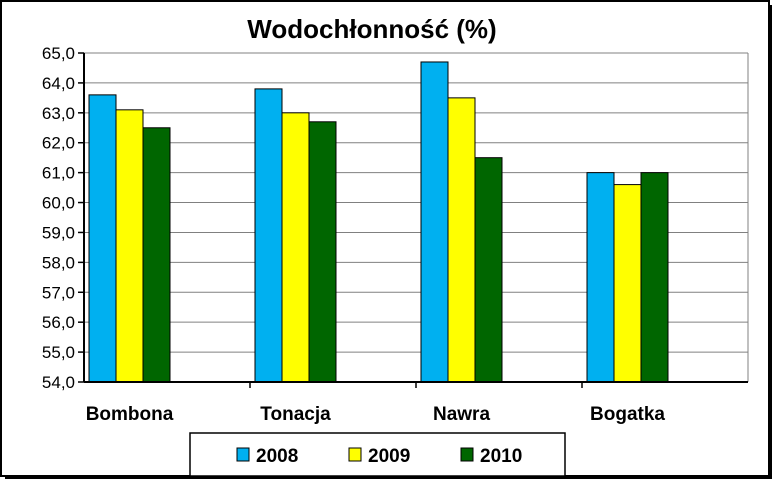 The width and height of the screenshot is (772, 479). Describe the element at coordinates (501, 456) in the screenshot. I see `legend-label-2010: 2010` at that location.